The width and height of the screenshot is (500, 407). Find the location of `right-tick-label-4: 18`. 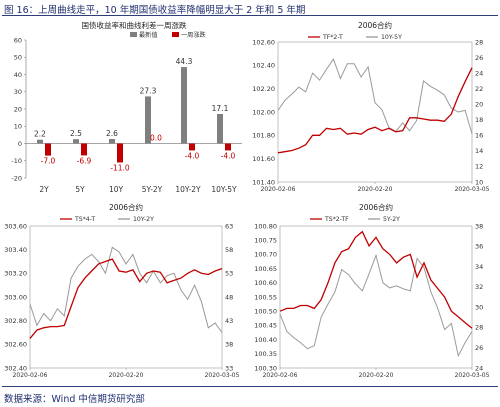

right-tick-label-4: 18 is located at coordinates (479, 120).